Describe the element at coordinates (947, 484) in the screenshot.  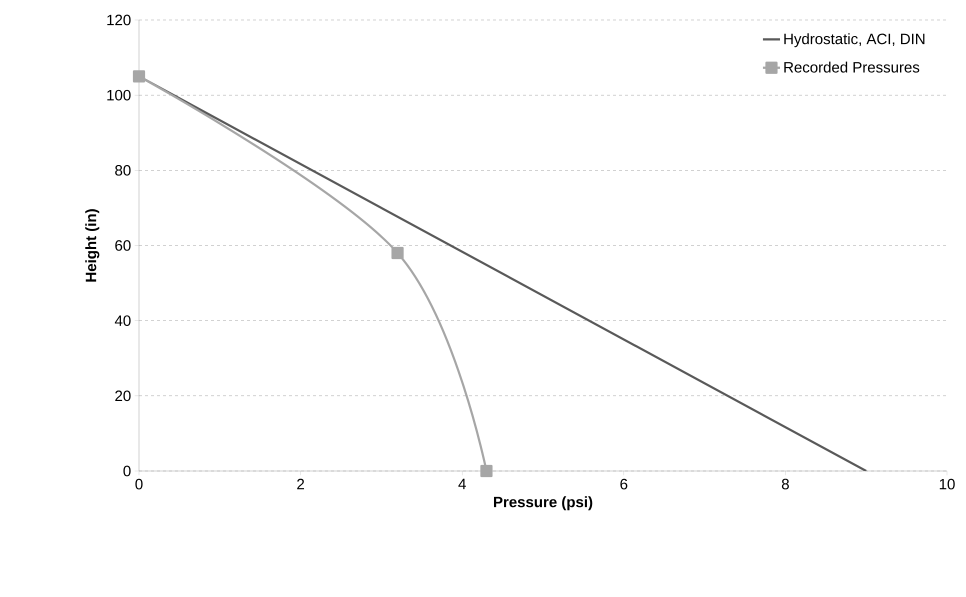
I see `x-tick-label: 10` at that location.